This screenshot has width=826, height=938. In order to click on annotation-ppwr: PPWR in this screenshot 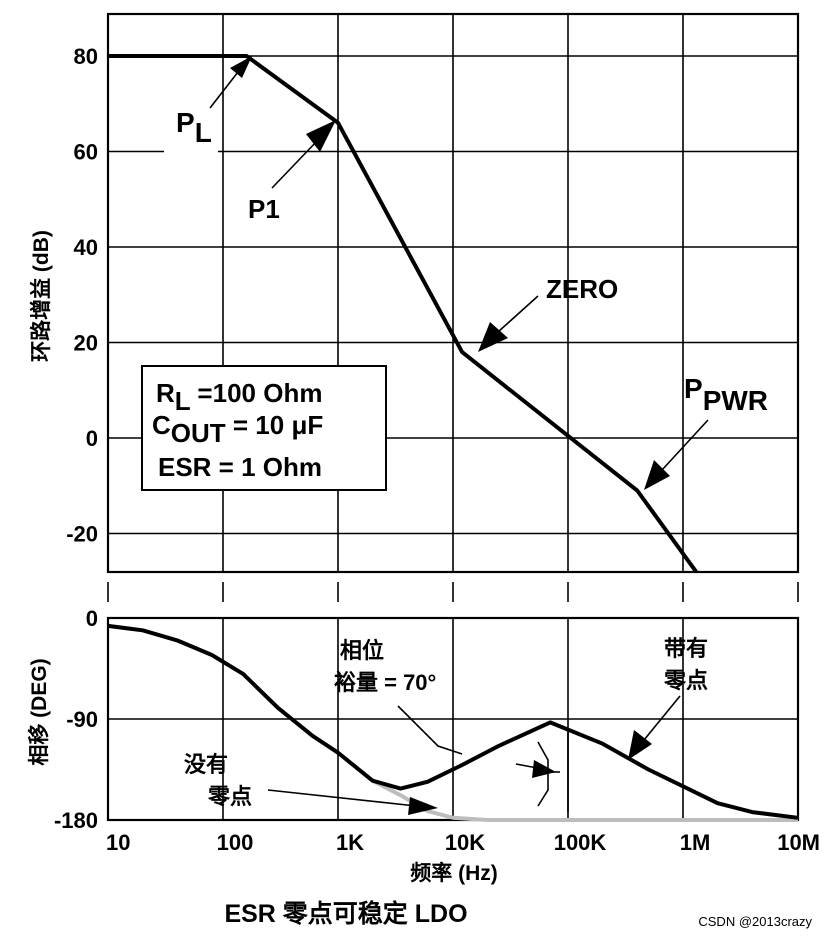, I will do `click(706, 431)`.